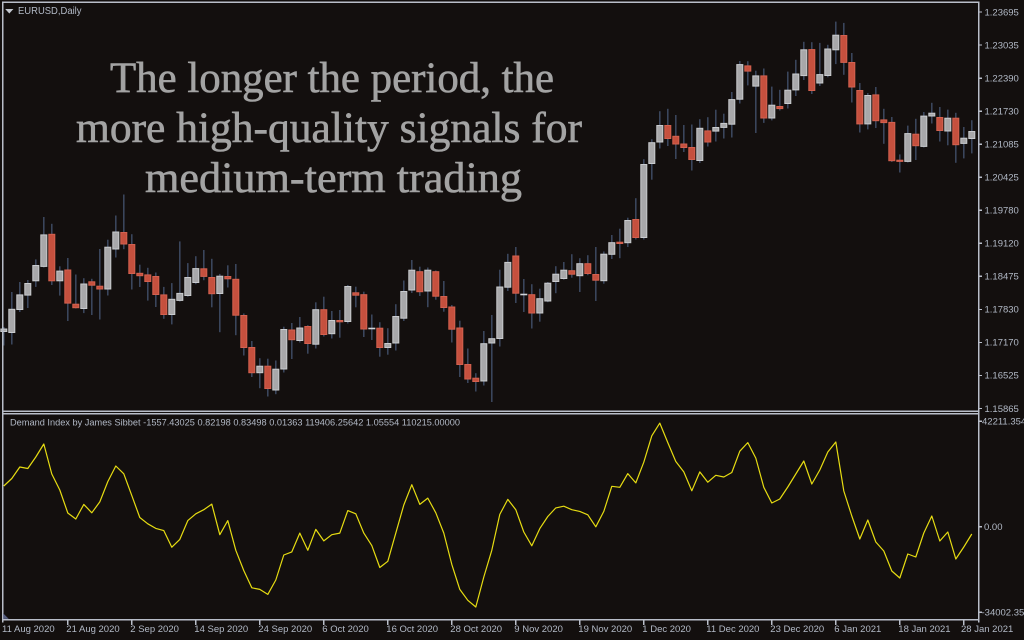  I want to click on svg-text: 1.23035, so click(1002, 45).